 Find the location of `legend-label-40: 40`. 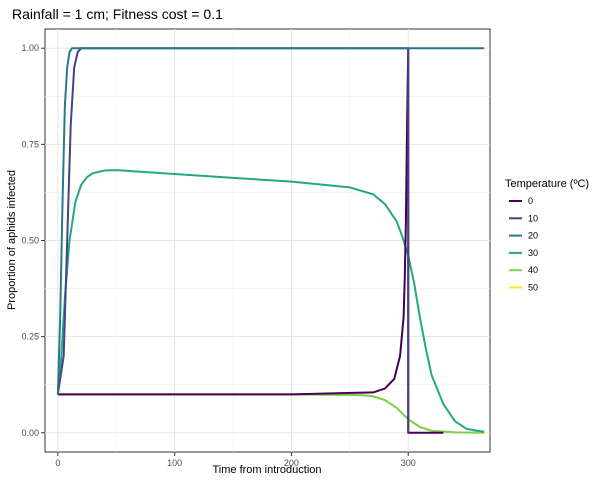

legend-label-40: 40 is located at coordinates (533, 270).